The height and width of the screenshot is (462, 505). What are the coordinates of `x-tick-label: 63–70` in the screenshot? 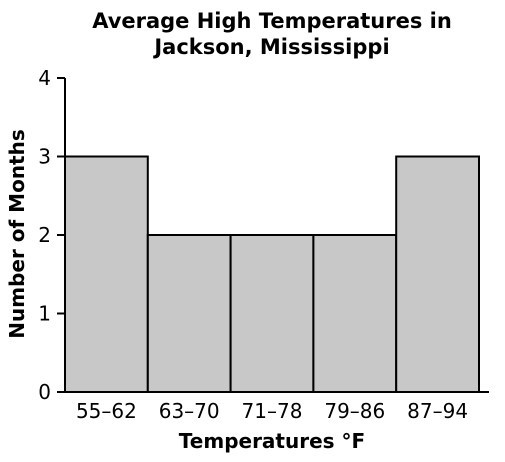 It's located at (189, 411).